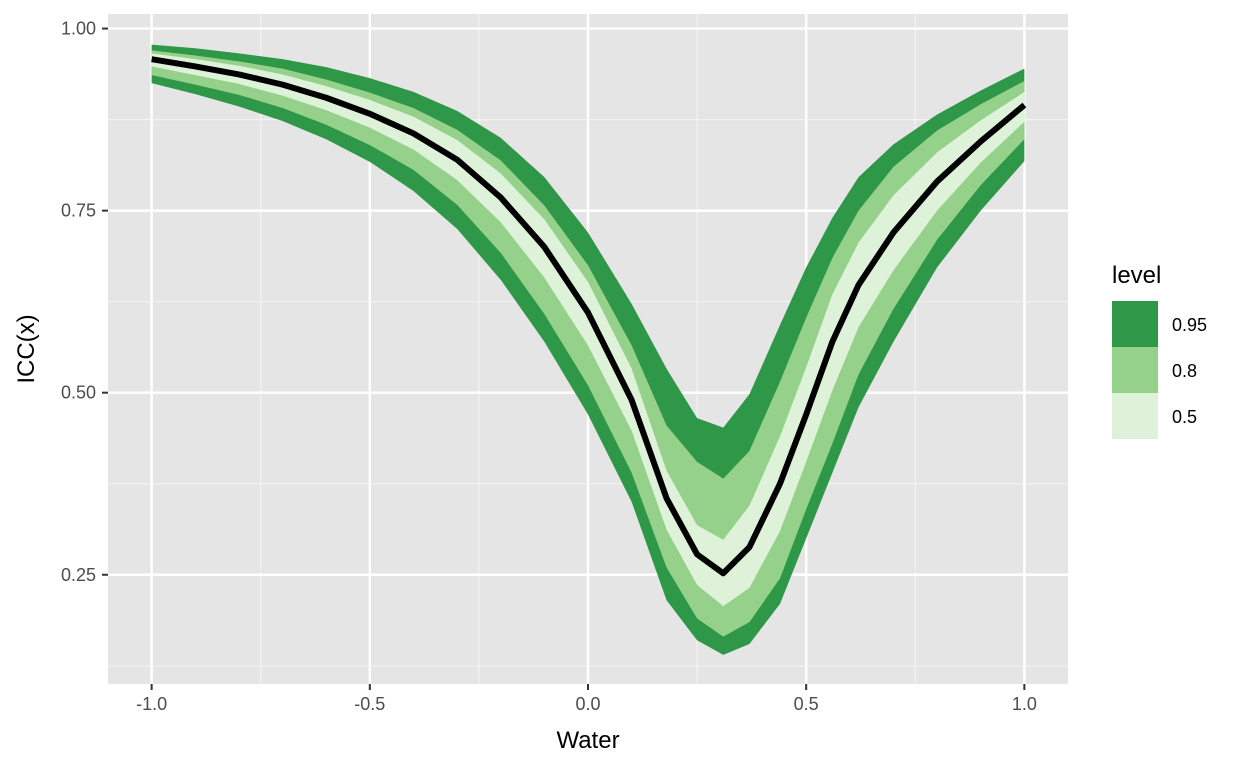  I want to click on y-axis: 0.25 0.50 0.75 1.00, so click(84, 302).